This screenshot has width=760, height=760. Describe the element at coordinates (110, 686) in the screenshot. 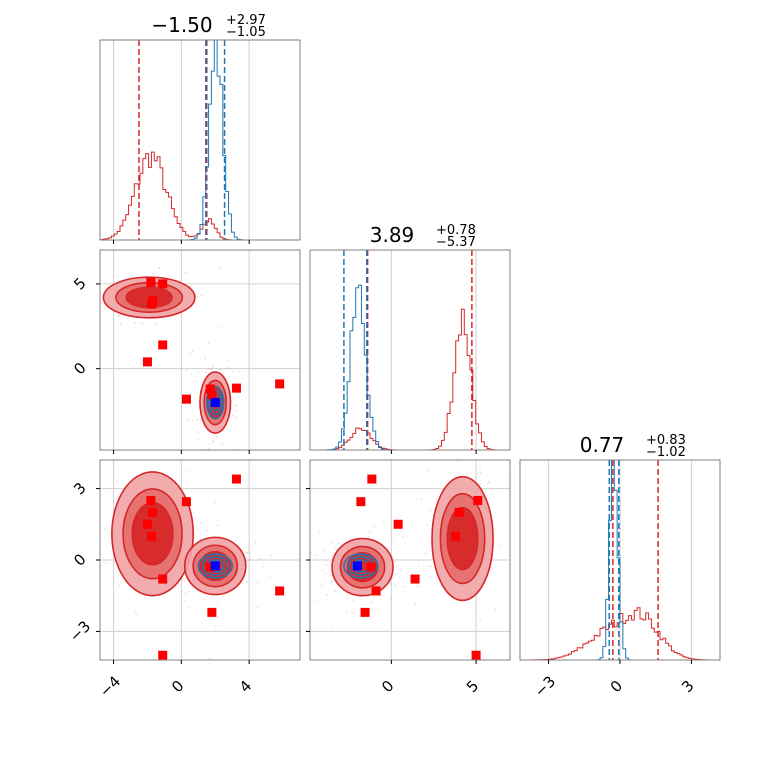

I see `x-tick-label: −4` at that location.